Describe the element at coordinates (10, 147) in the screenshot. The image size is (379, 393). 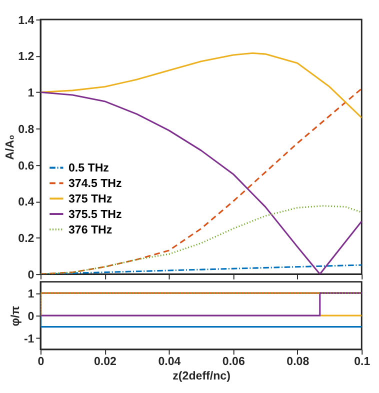
I see `y-axis-title: A/A₀` at that location.